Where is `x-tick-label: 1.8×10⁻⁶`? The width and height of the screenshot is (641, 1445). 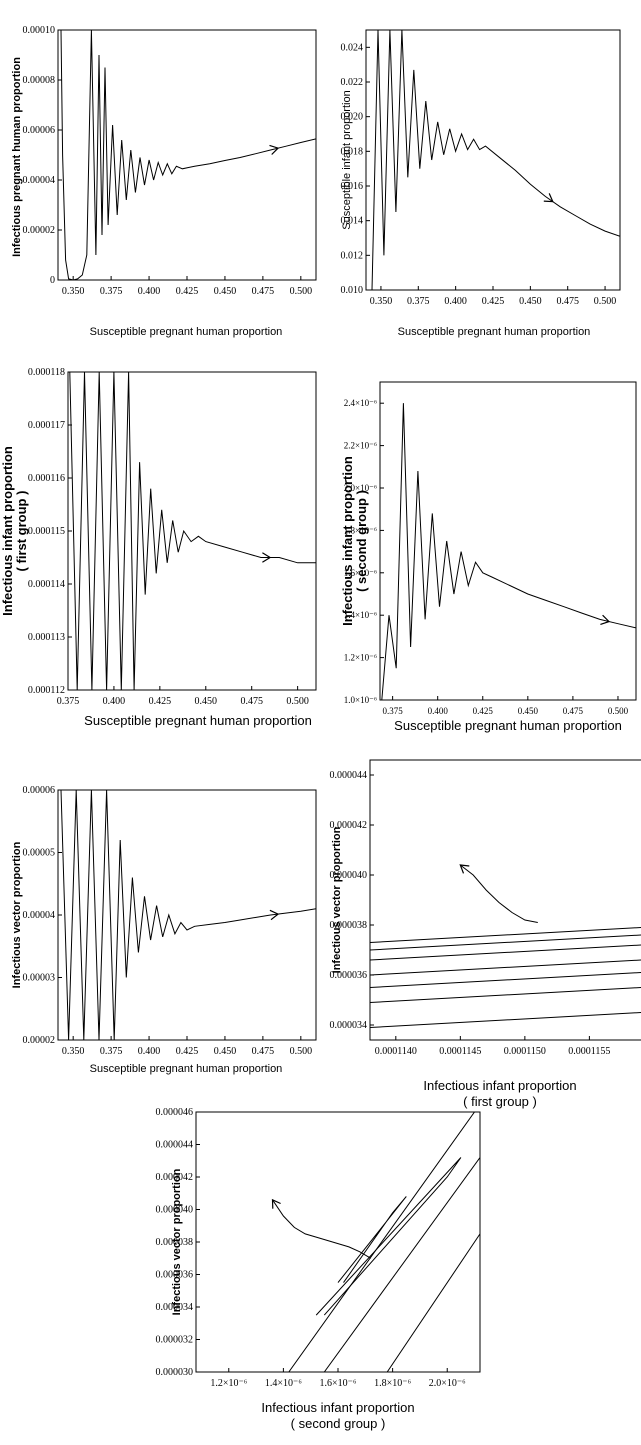
x-tick-label: 1.8×10⁻⁶ is located at coordinates (392, 1383).